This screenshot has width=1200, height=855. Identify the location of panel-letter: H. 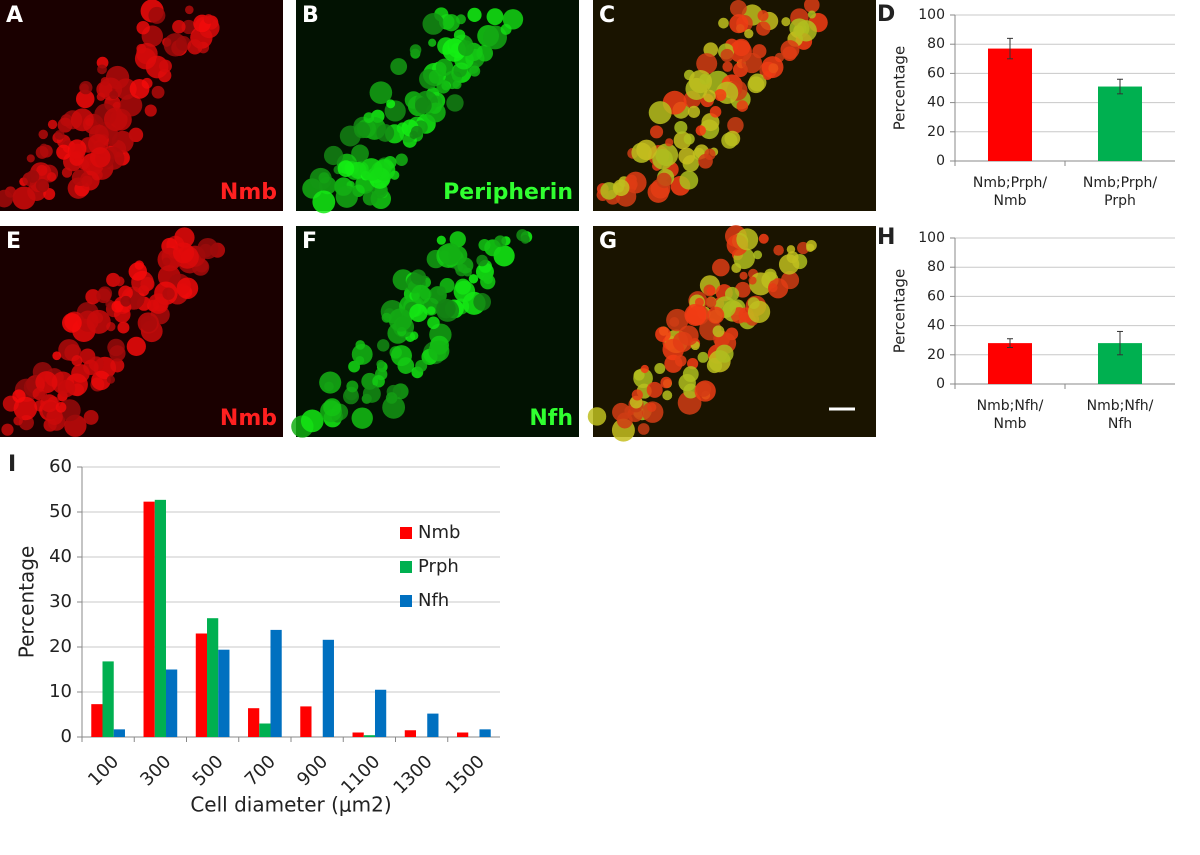
(886, 237).